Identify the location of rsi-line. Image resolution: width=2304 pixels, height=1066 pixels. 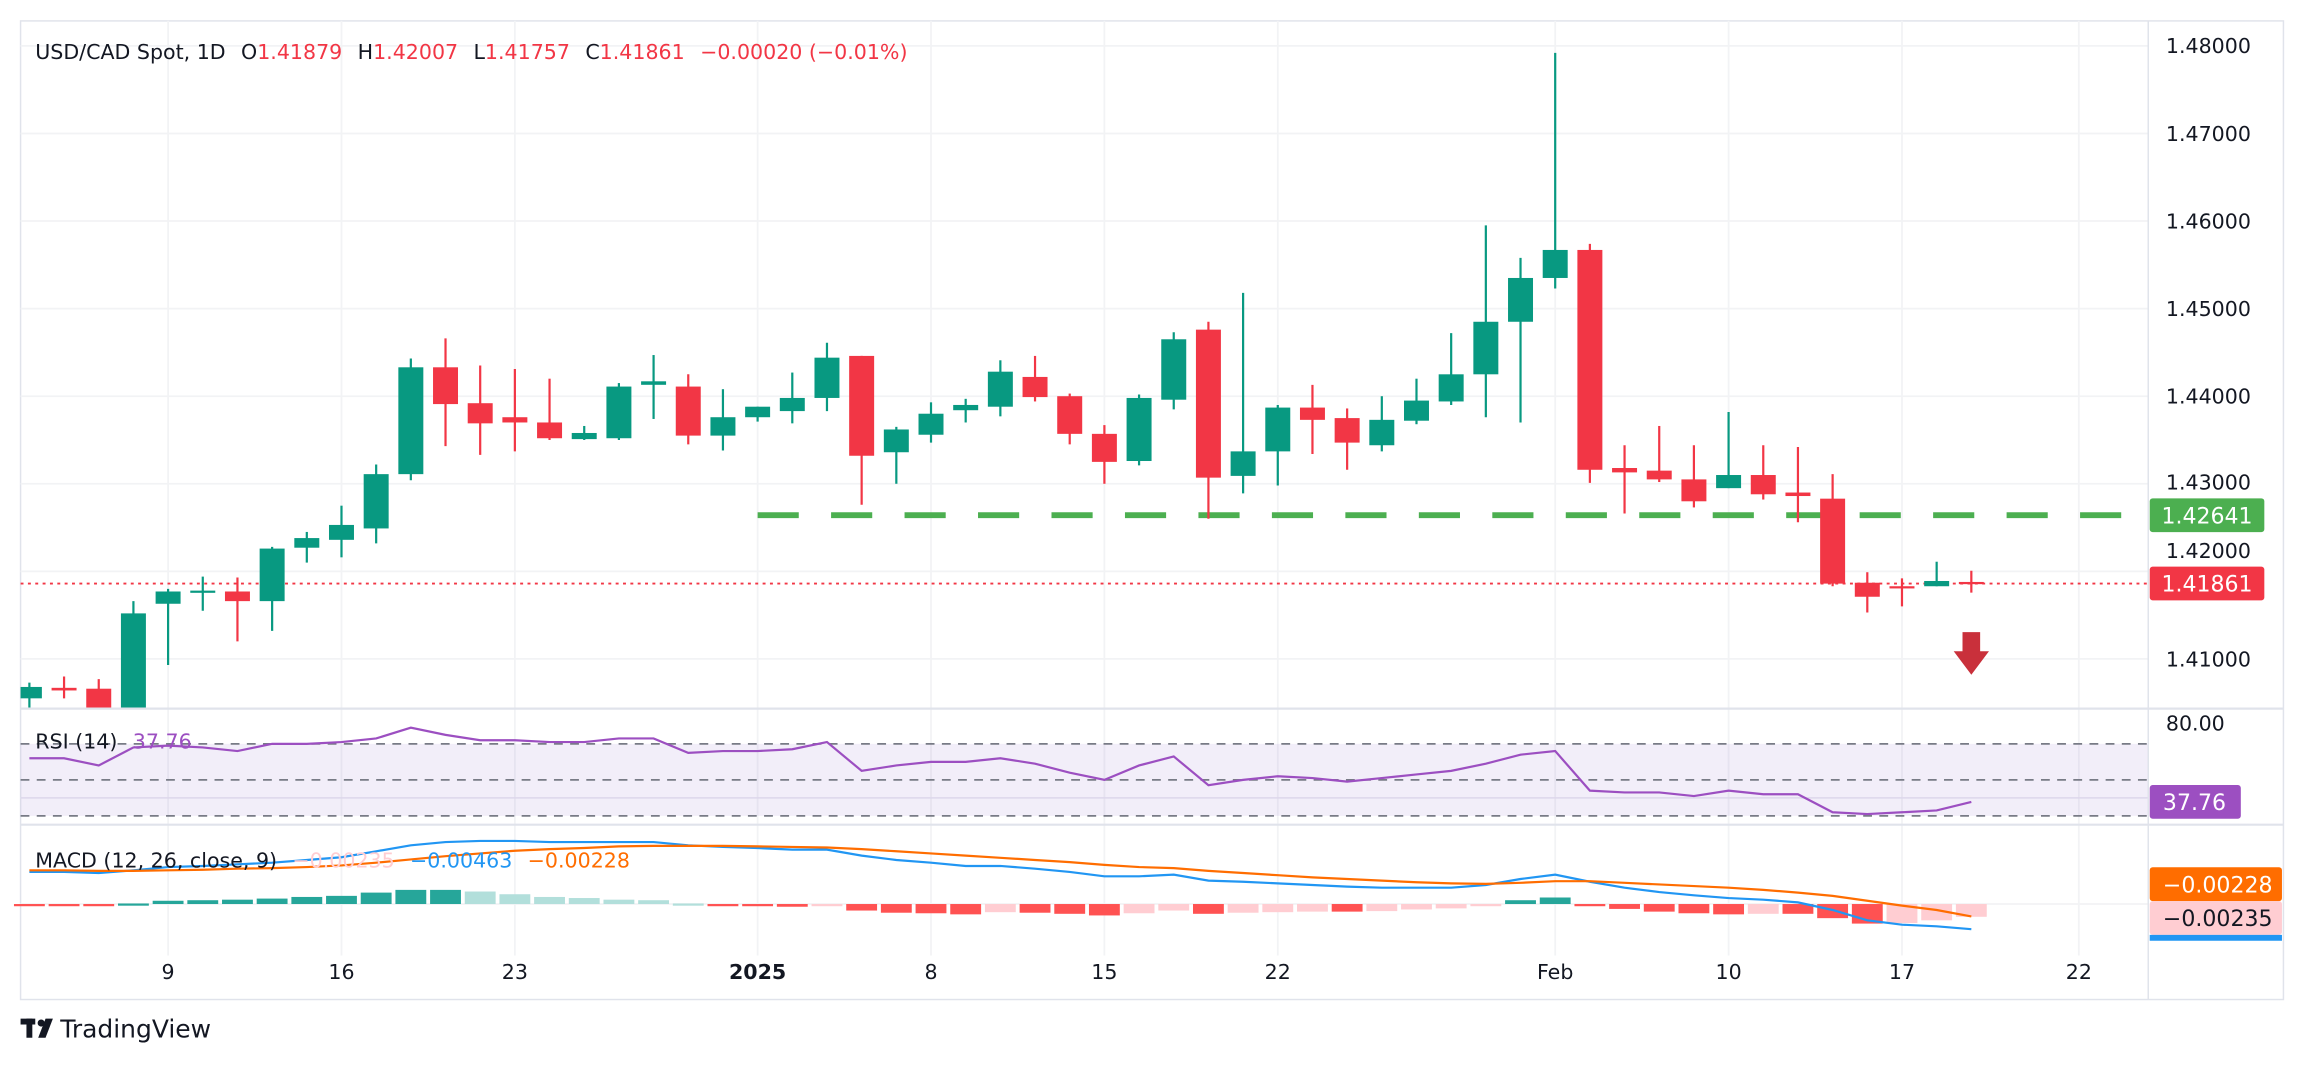
(1000, 771).